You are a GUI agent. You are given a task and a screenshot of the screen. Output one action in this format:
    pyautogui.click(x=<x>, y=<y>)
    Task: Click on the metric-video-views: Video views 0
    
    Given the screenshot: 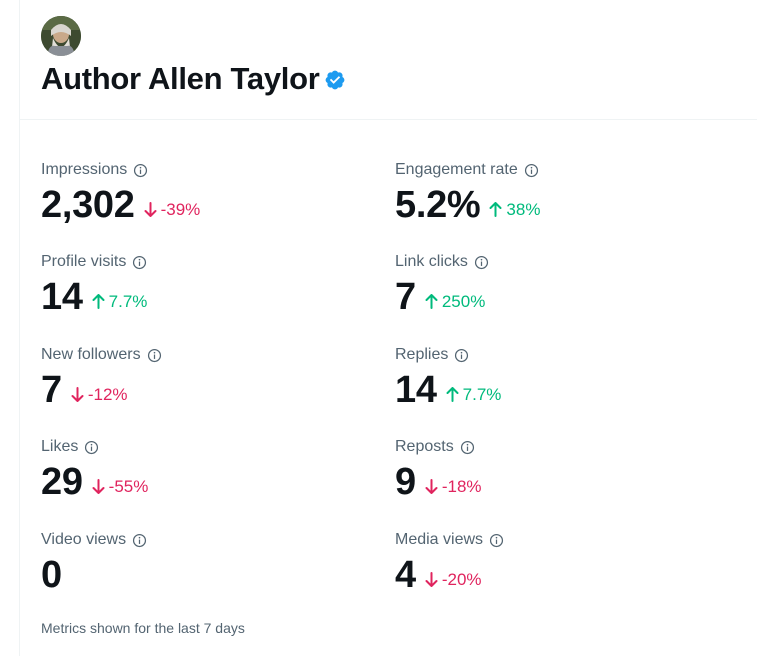 What is the action you would take?
    pyautogui.click(x=201, y=564)
    